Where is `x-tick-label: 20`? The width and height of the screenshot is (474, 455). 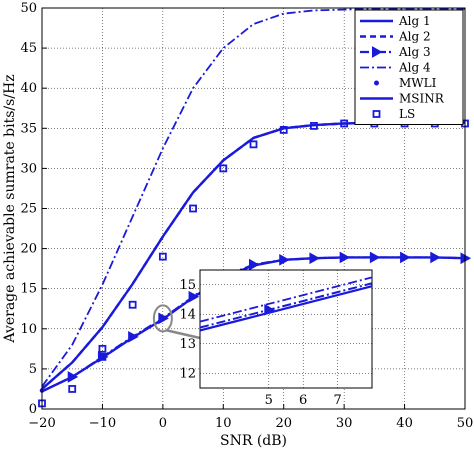
x-tick-label: 20 is located at coordinates (283, 423).